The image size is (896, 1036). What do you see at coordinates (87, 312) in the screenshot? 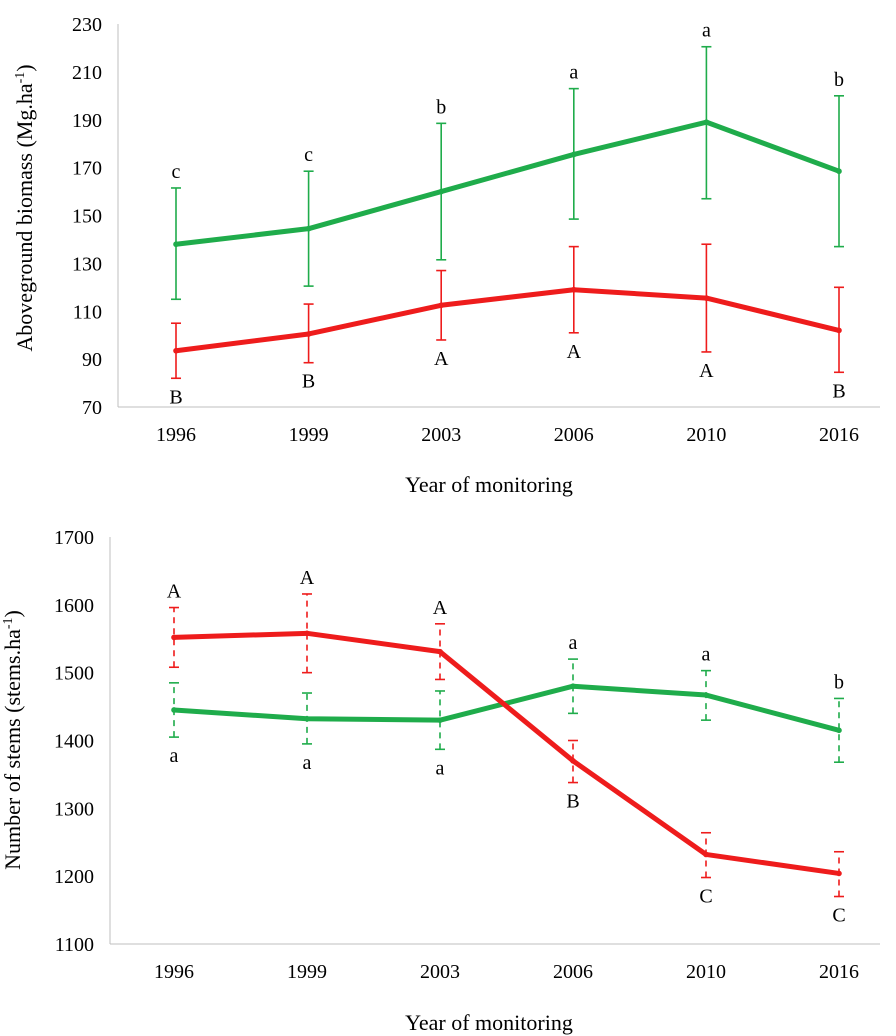
I see `y-tick-label: 110` at bounding box center [87, 312].